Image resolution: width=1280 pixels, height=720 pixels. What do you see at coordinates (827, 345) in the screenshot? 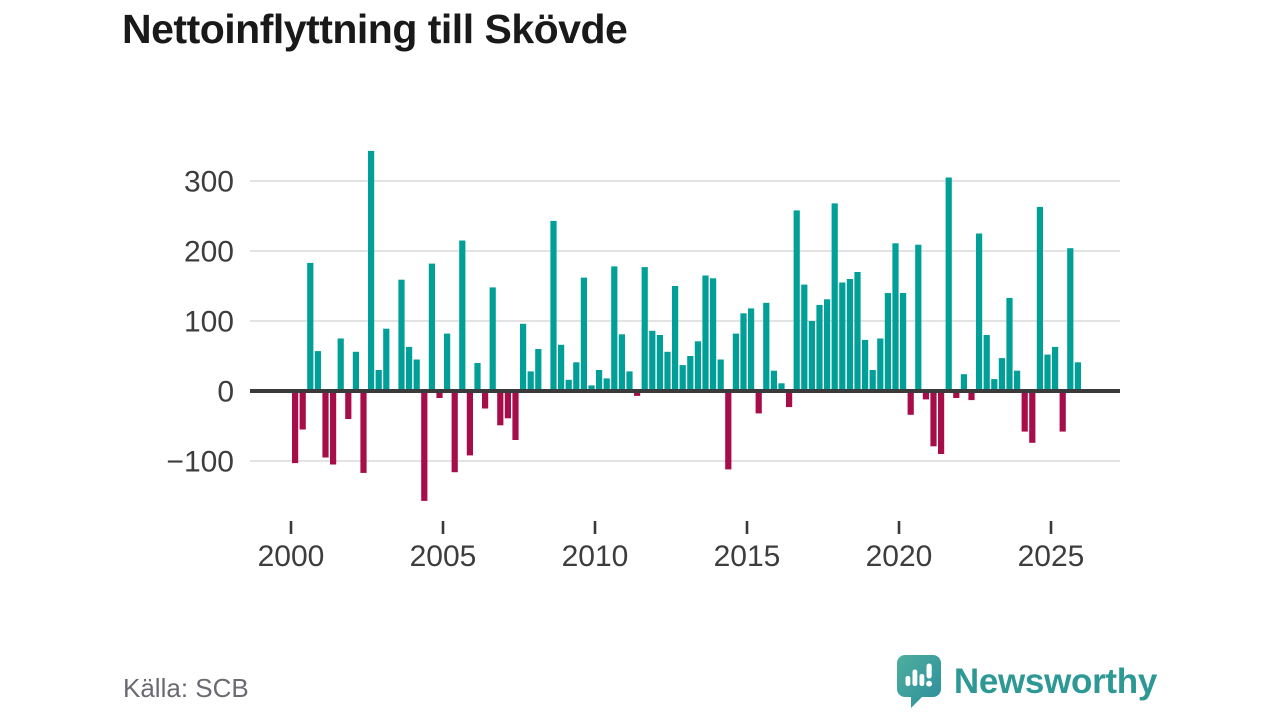
I see `bar-2017-q3` at bounding box center [827, 345].